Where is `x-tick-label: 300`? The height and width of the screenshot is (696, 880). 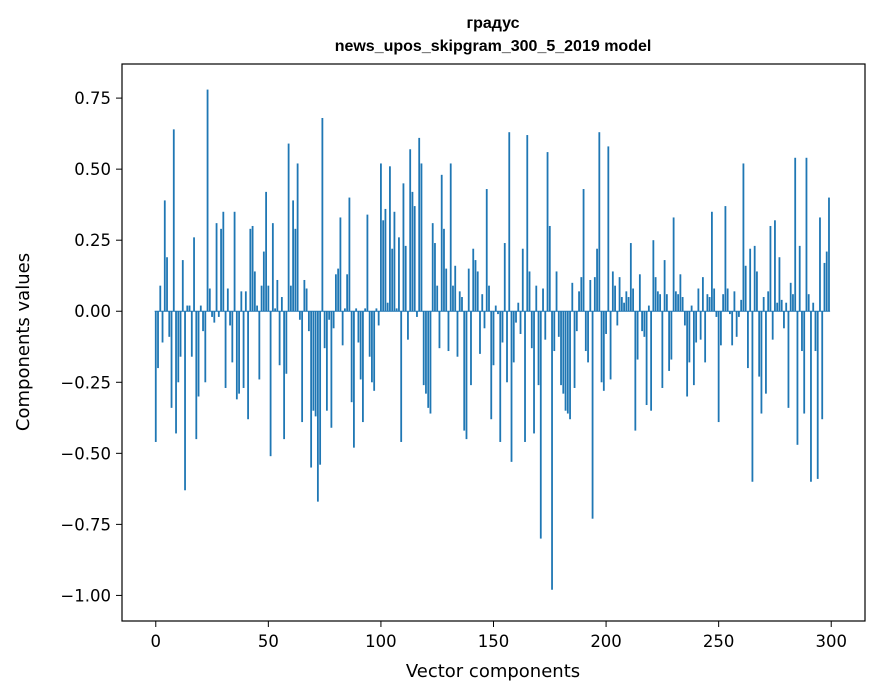 x-tick-label: 300 is located at coordinates (831, 641).